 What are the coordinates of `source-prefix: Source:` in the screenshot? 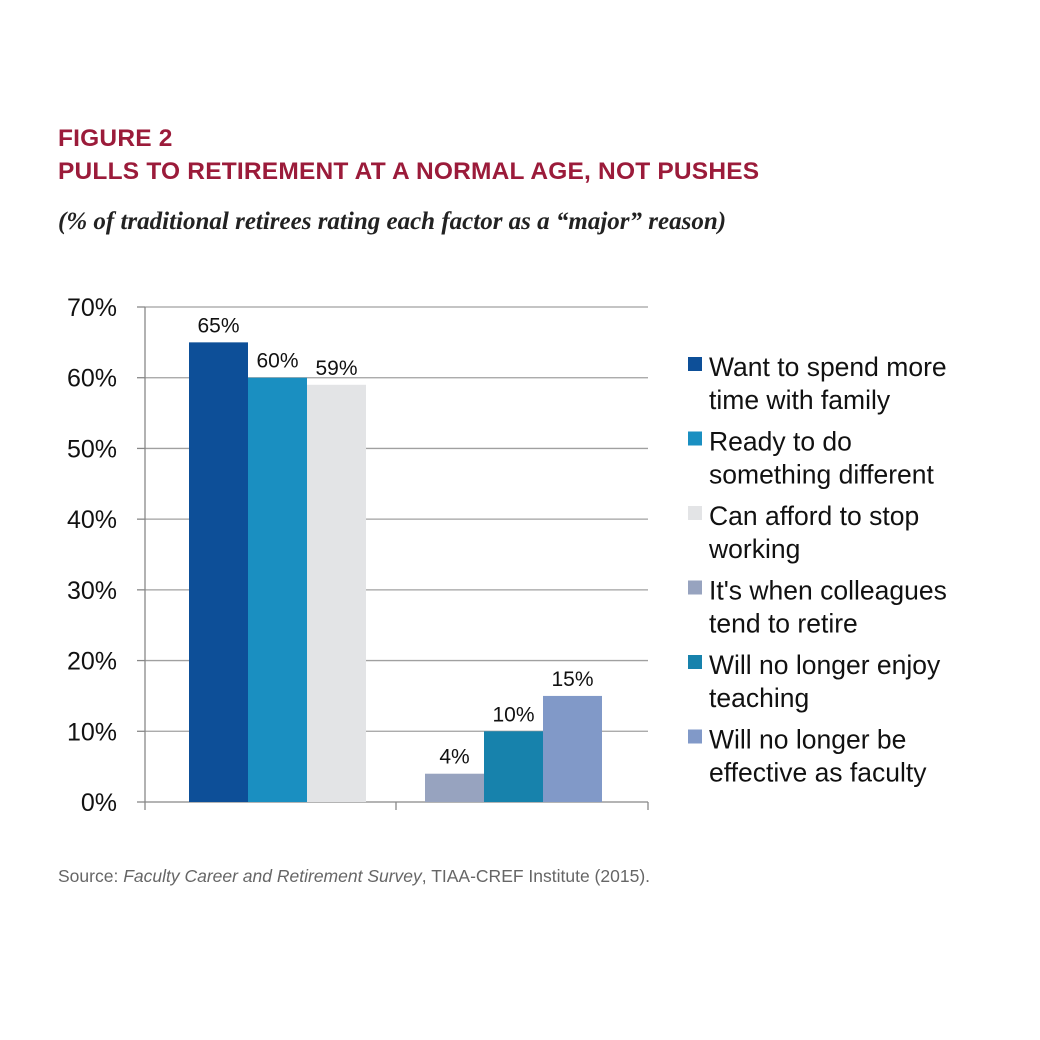 It's located at (91, 876).